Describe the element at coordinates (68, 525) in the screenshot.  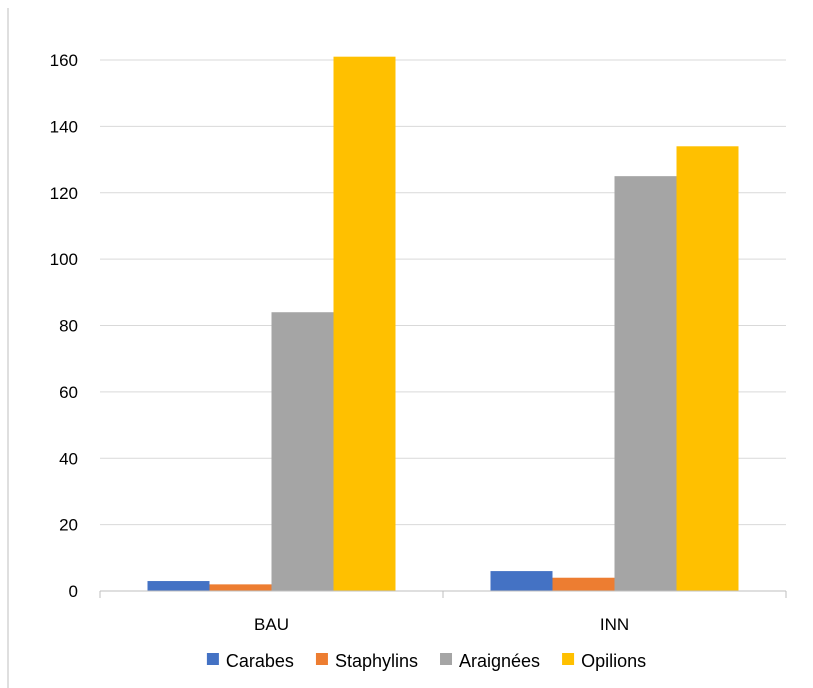
I see `y-tick-label: 20` at that location.